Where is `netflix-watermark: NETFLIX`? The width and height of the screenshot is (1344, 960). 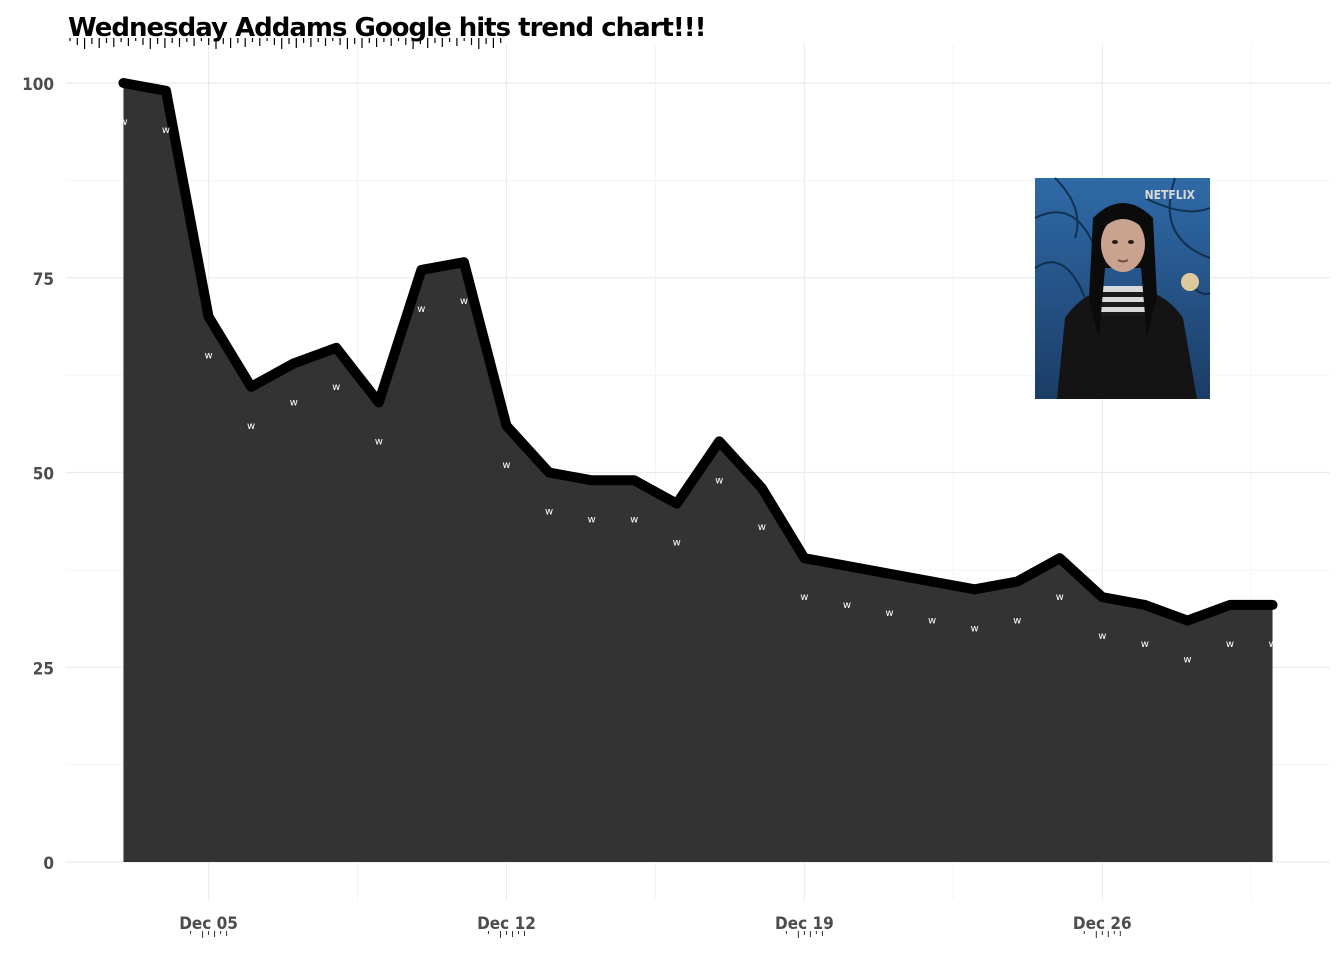 netflix-watermark: NETFLIX is located at coordinates (1170, 195).